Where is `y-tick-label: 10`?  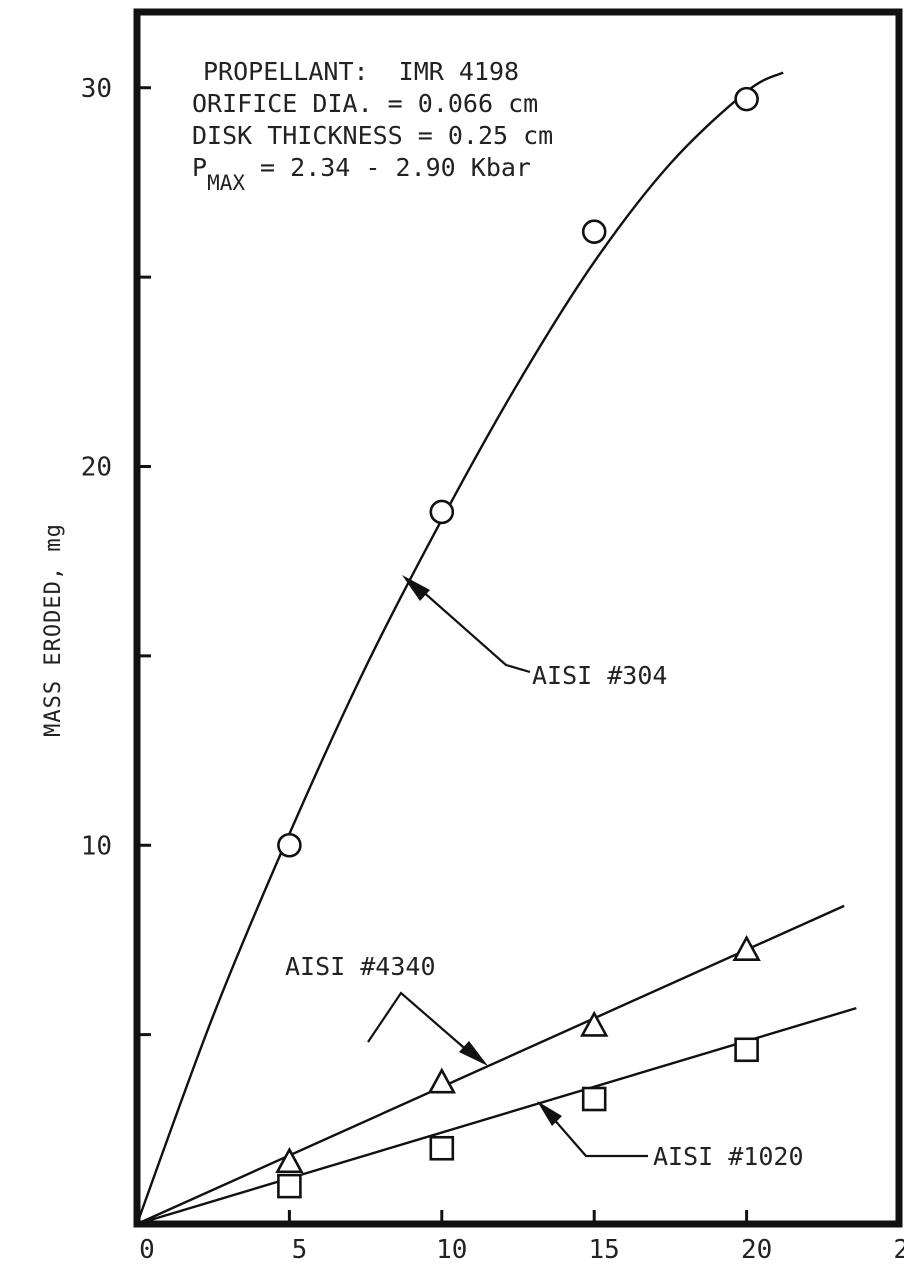 y-tick-label: 10 is located at coordinates (96, 846).